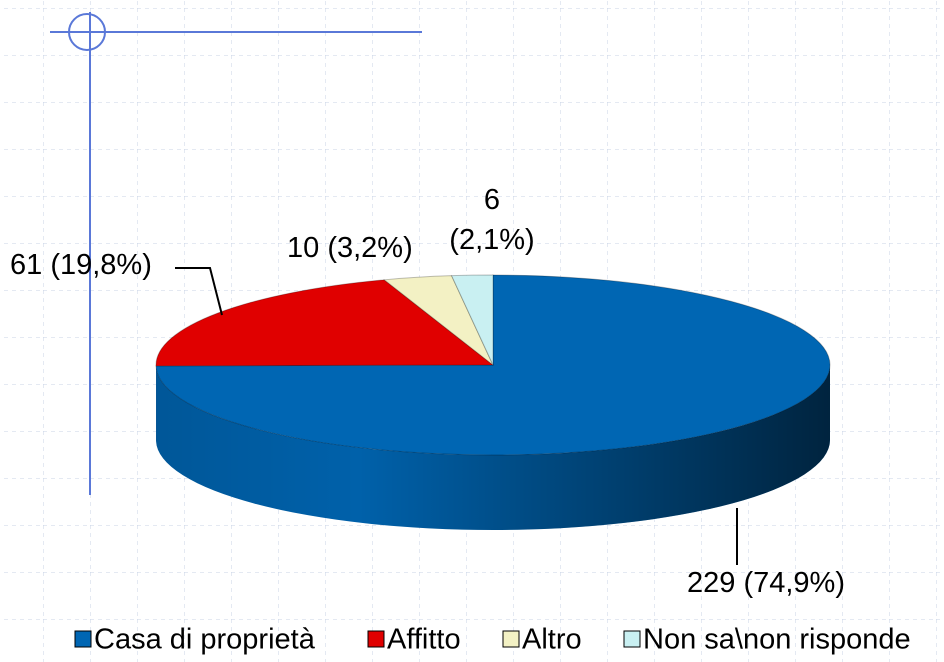 This screenshot has width=944, height=662. I want to click on data-label: 229 (74,9%), so click(766, 583).